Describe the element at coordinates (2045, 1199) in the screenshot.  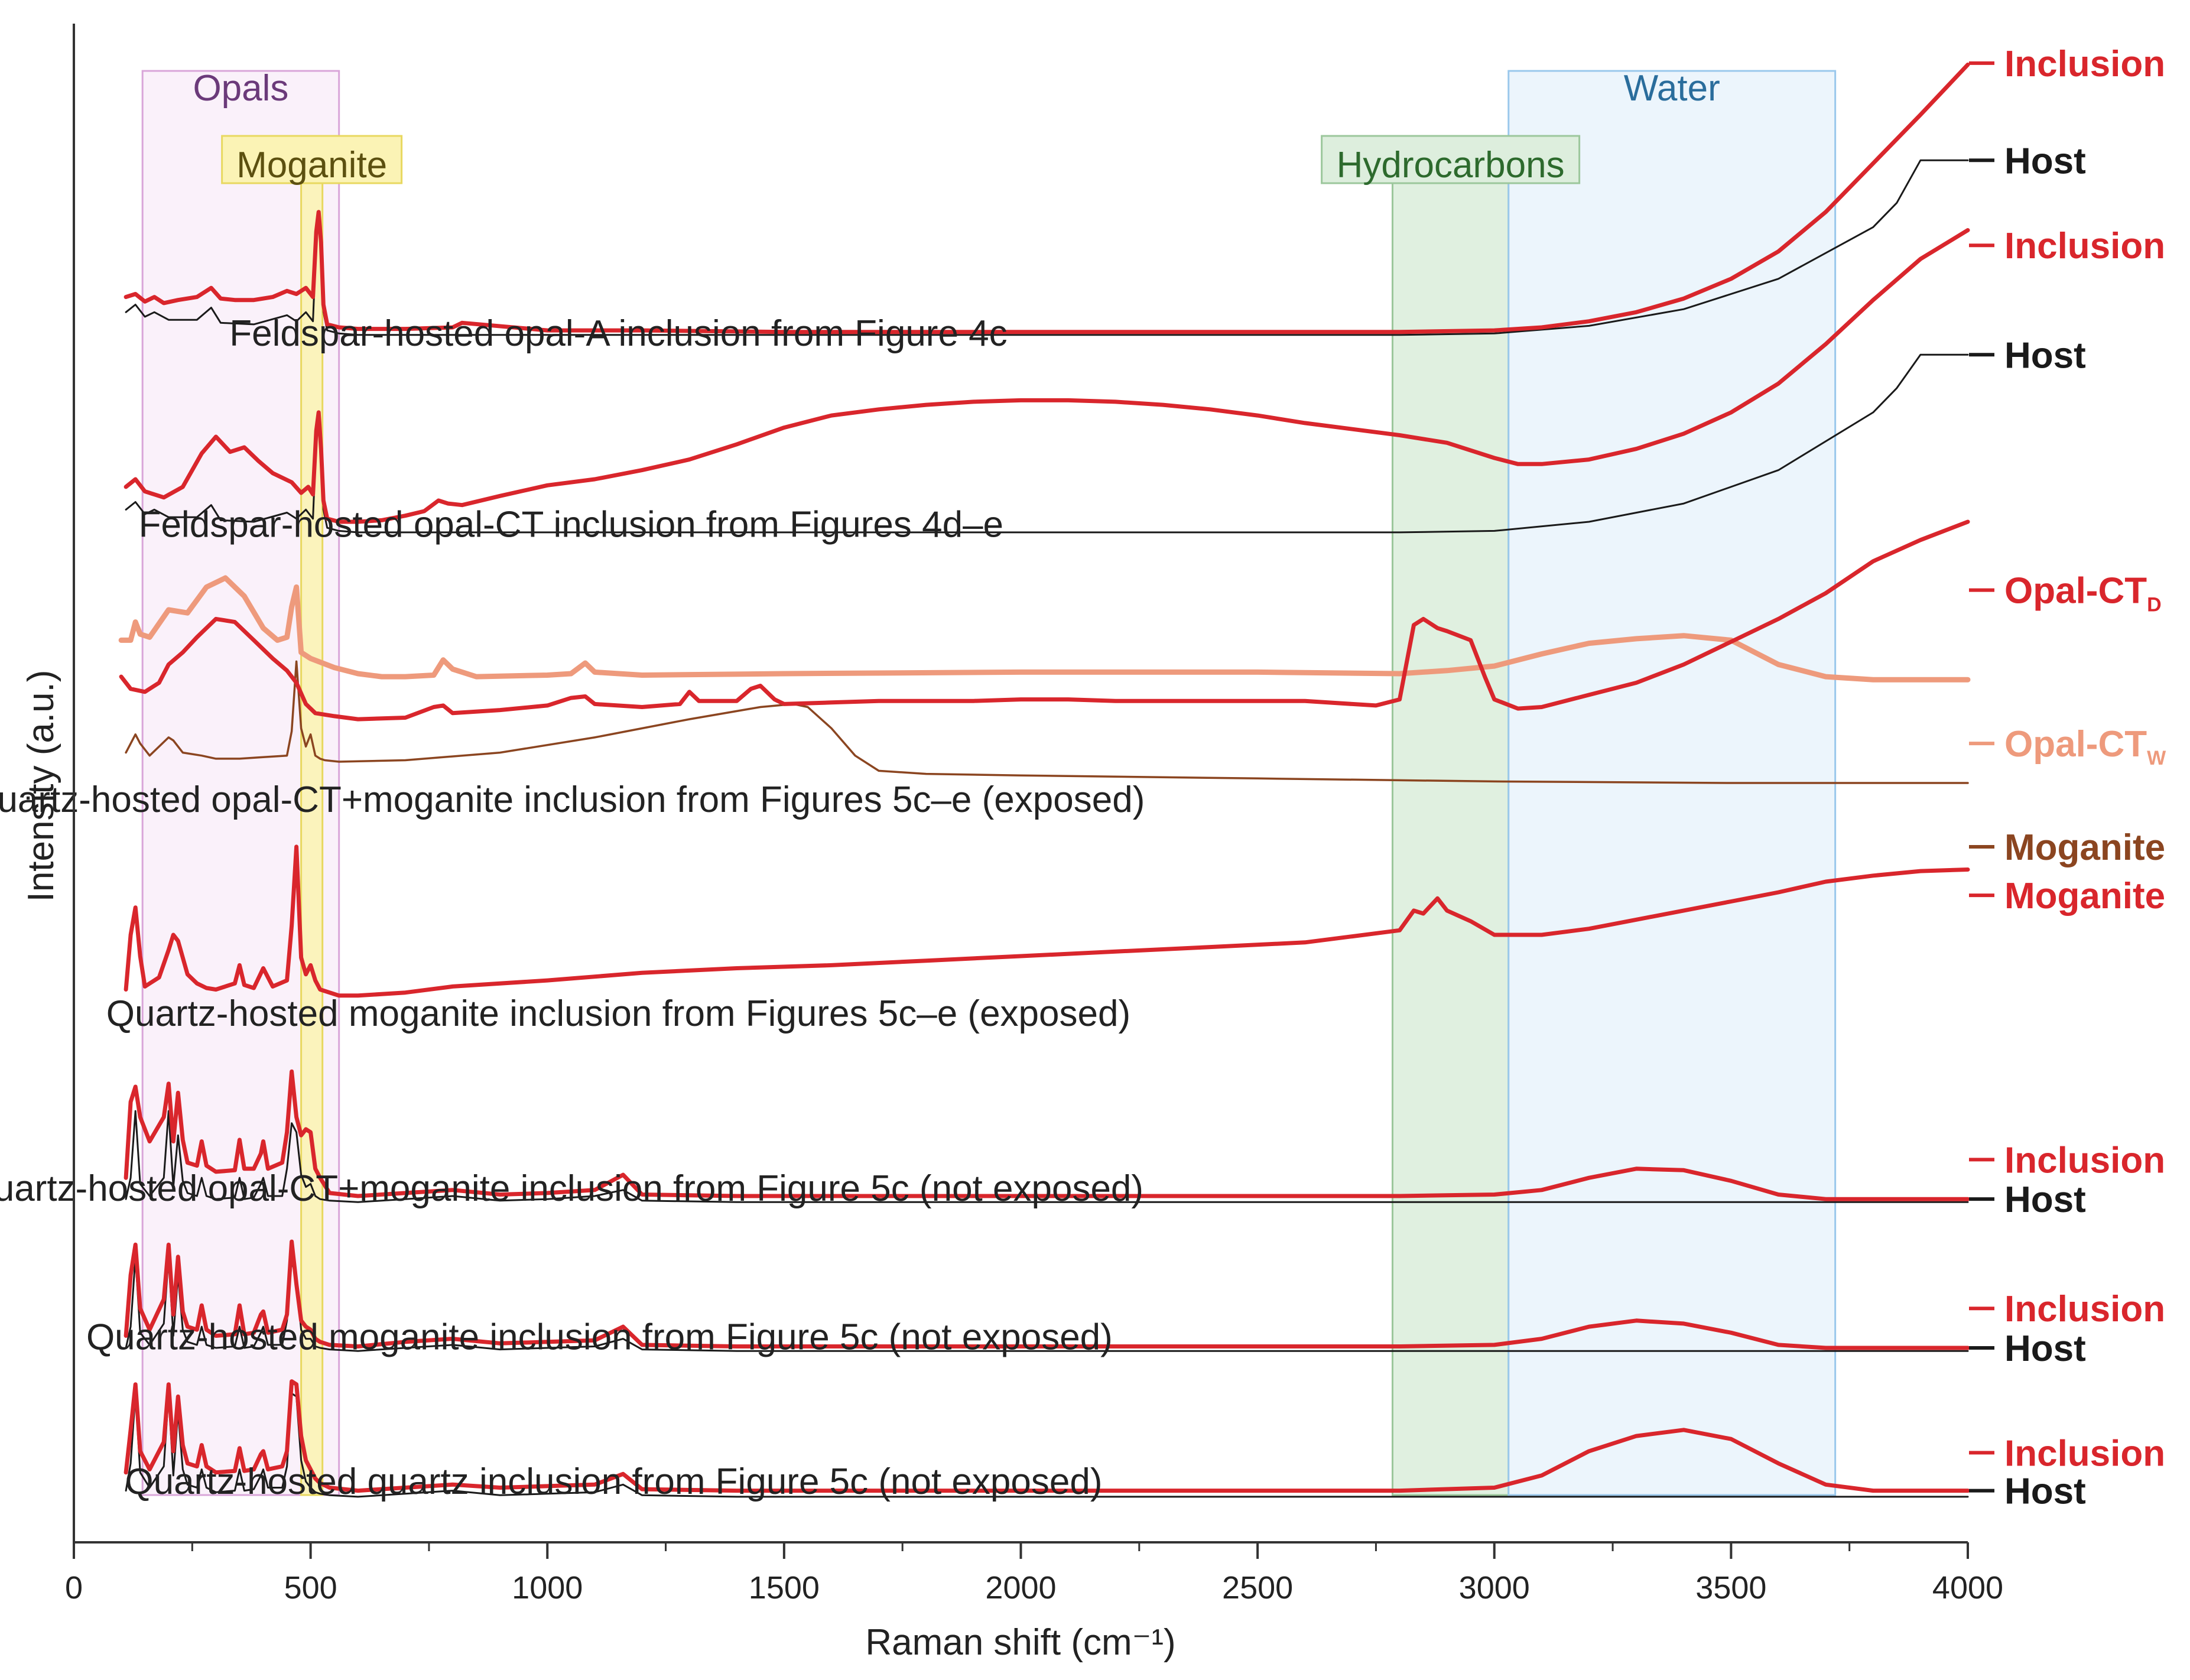
I see `side-label-9: Host` at that location.